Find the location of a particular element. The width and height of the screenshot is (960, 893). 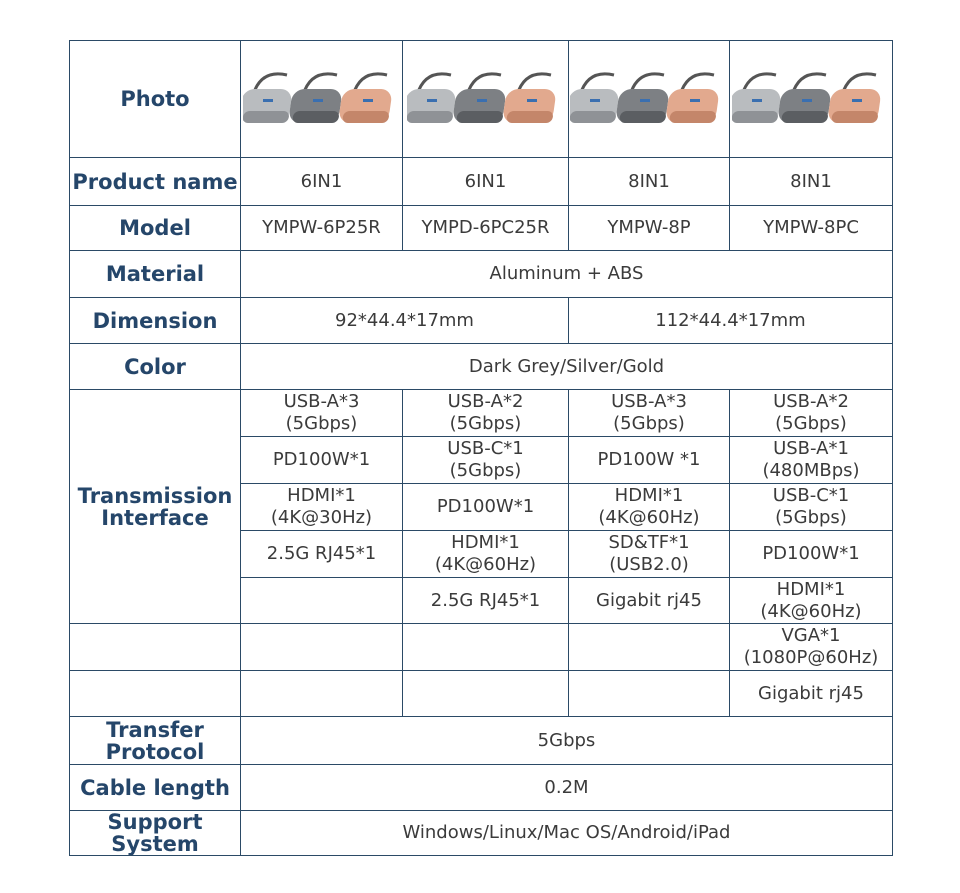

table-row: Color Dark Grey/Silver/Gold is located at coordinates (481, 366).